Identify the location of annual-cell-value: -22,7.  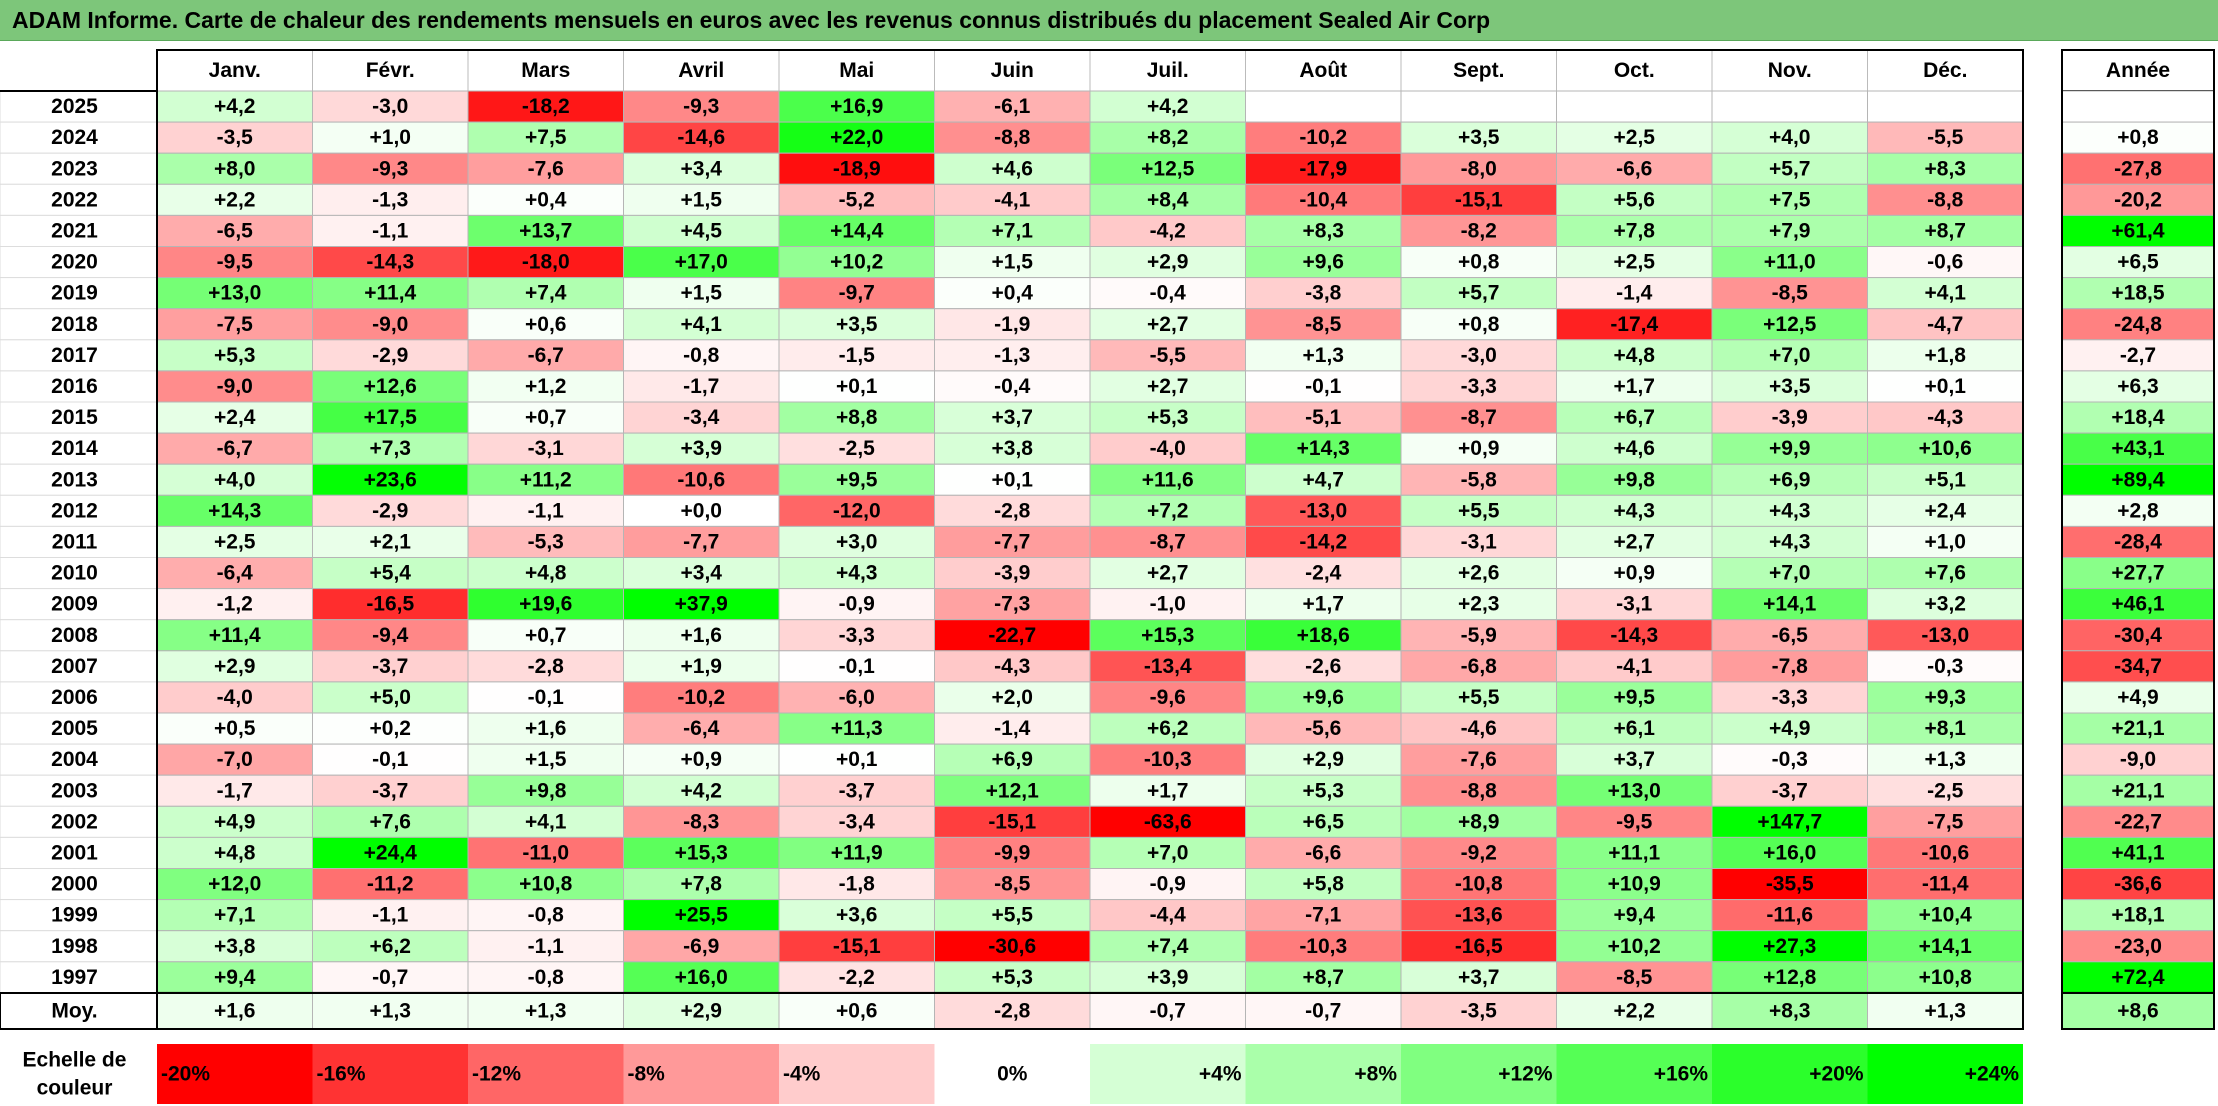
(2138, 821).